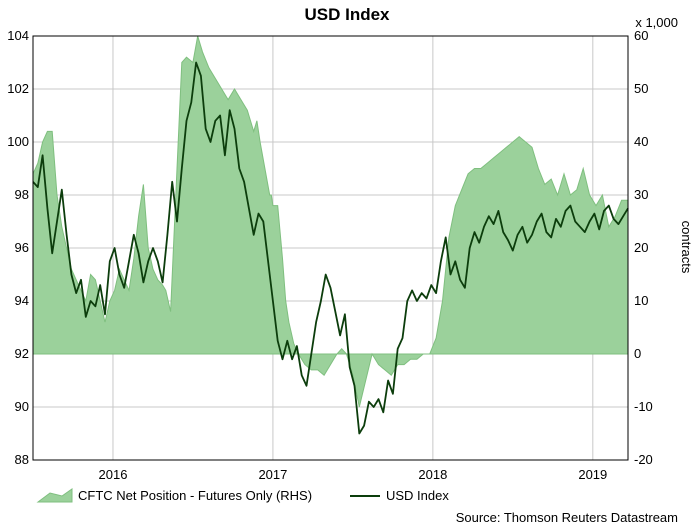 The image size is (694, 525). What do you see at coordinates (641, 247) in the screenshot?
I see `y-tick-right: 20` at bounding box center [641, 247].